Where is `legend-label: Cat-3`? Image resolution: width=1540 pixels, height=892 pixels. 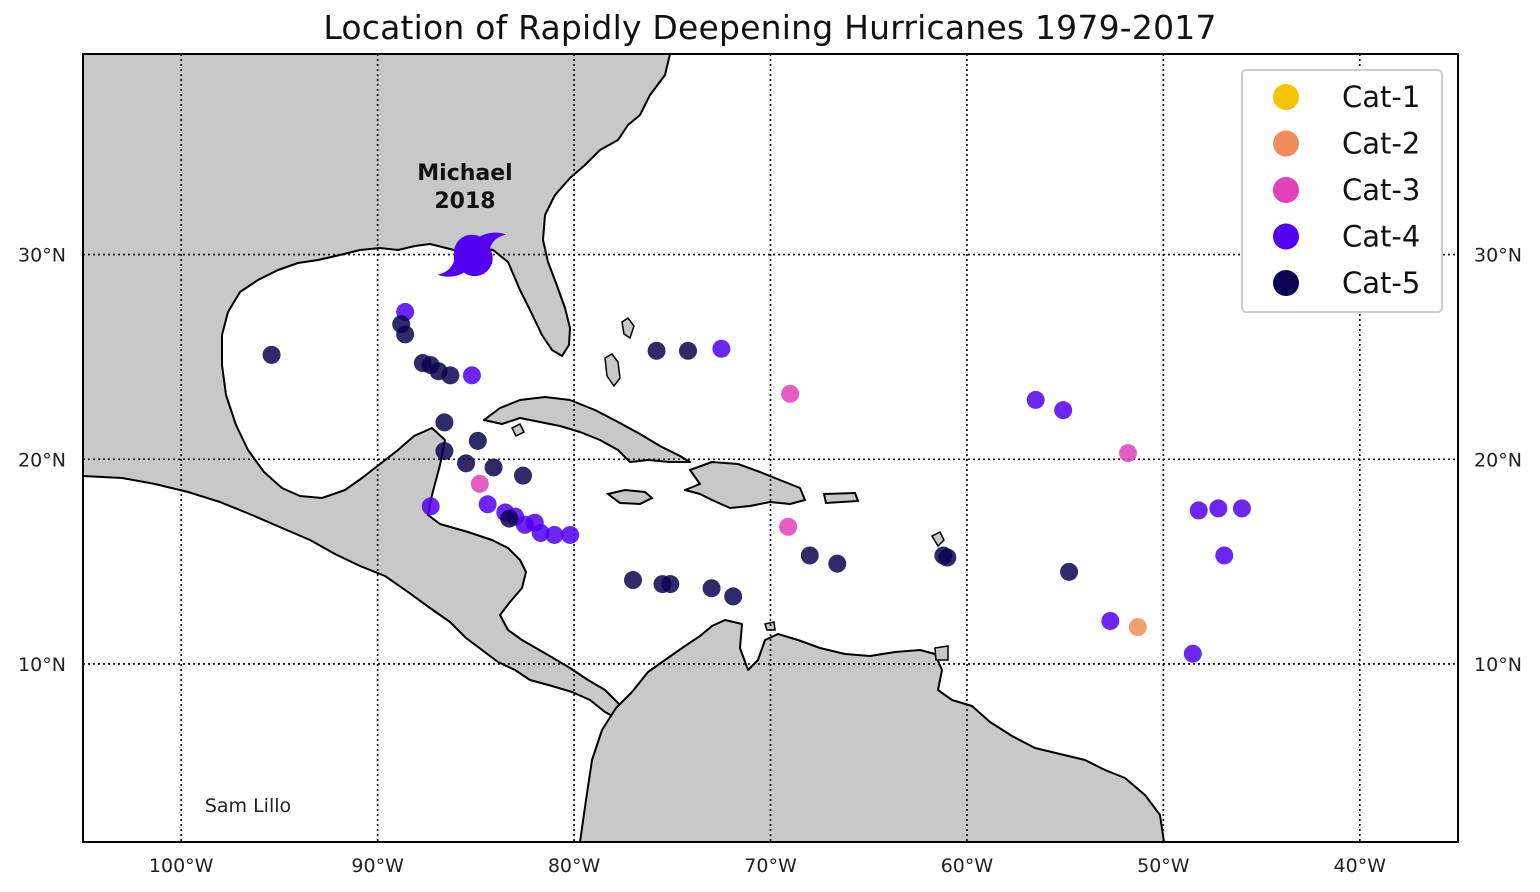 legend-label: Cat-3 is located at coordinates (1381, 190).